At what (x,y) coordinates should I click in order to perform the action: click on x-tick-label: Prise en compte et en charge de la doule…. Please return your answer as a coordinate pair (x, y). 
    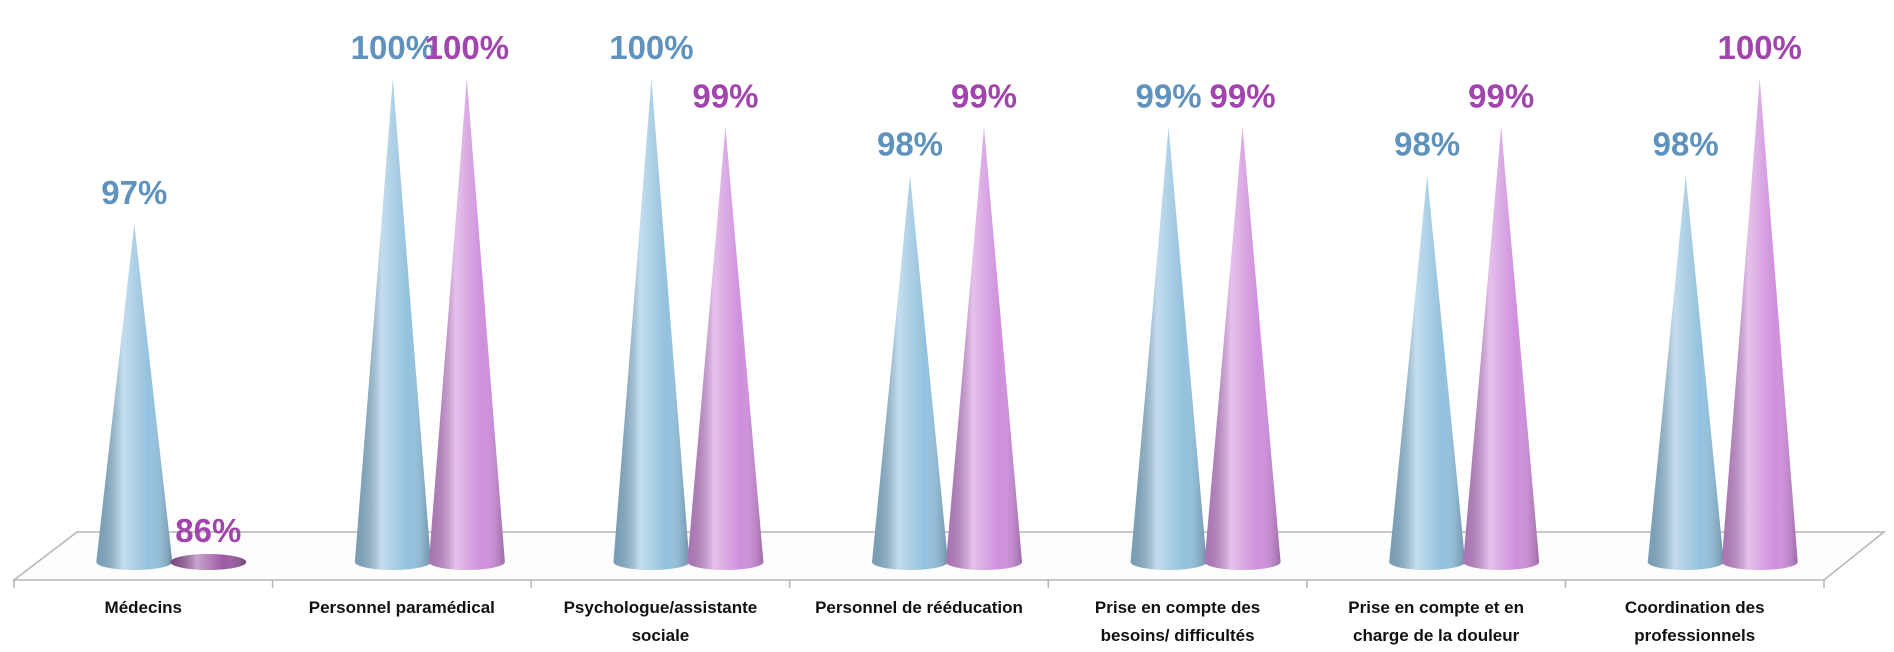
    Looking at the image, I should click on (1436, 621).